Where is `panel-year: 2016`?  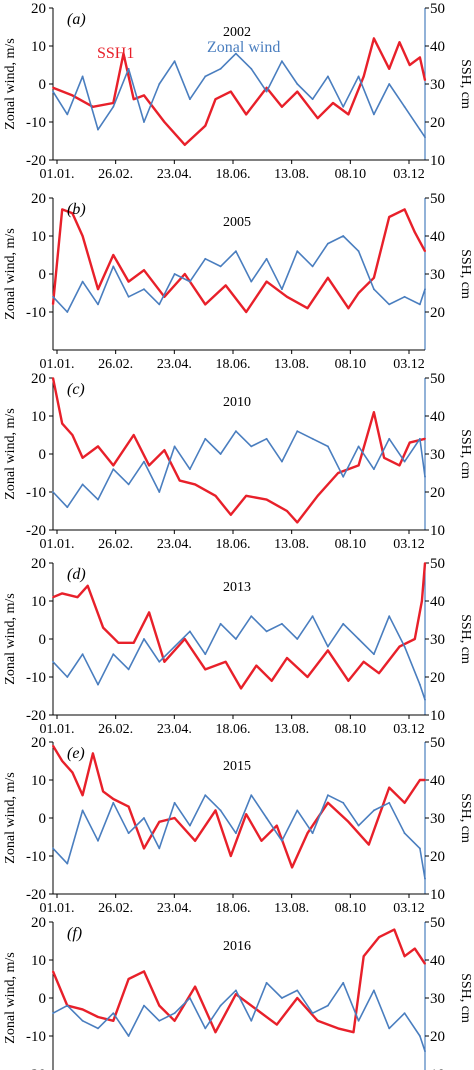 panel-year: 2016 is located at coordinates (237, 946).